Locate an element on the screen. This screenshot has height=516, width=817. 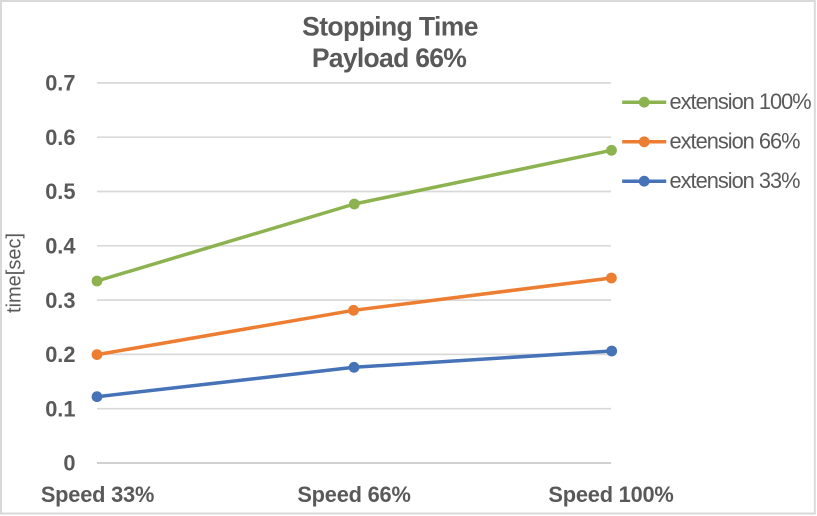
svg-text: 0.1 is located at coordinates (60, 408).